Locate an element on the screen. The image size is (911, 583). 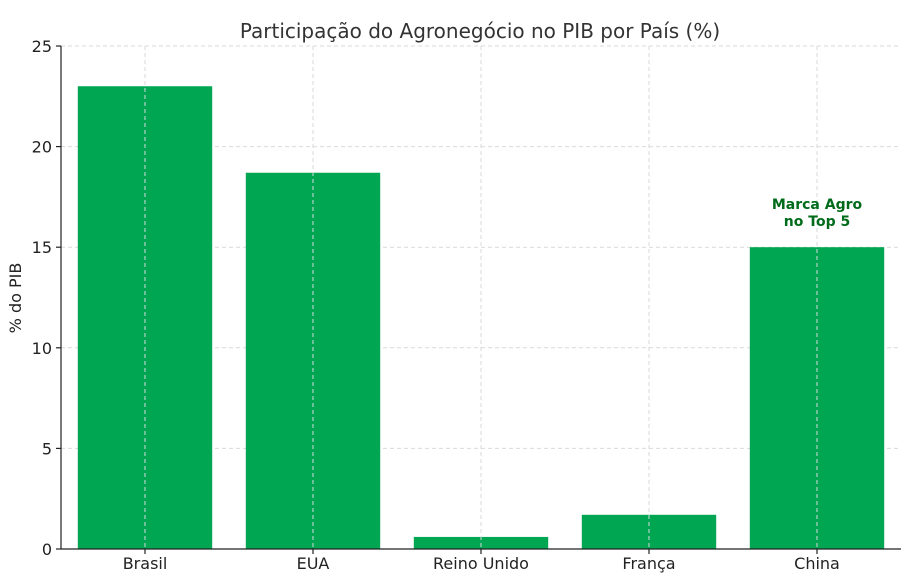
x-tick-label: China is located at coordinates (817, 563).